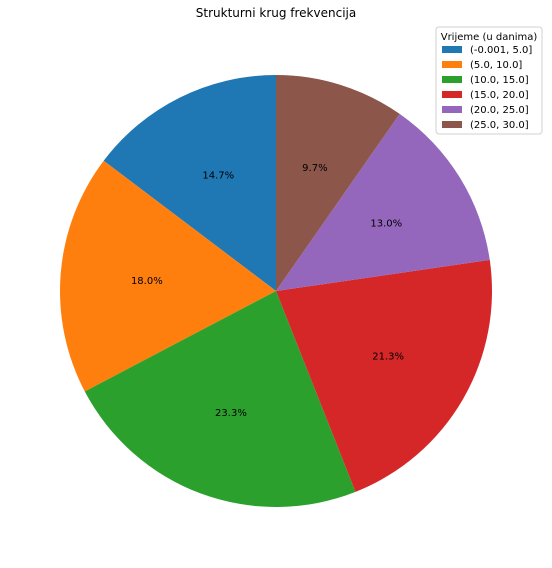 The height and width of the screenshot is (568, 552). Describe the element at coordinates (496, 65) in the screenshot. I see `legend-label: (5.0, 10.0]` at that location.